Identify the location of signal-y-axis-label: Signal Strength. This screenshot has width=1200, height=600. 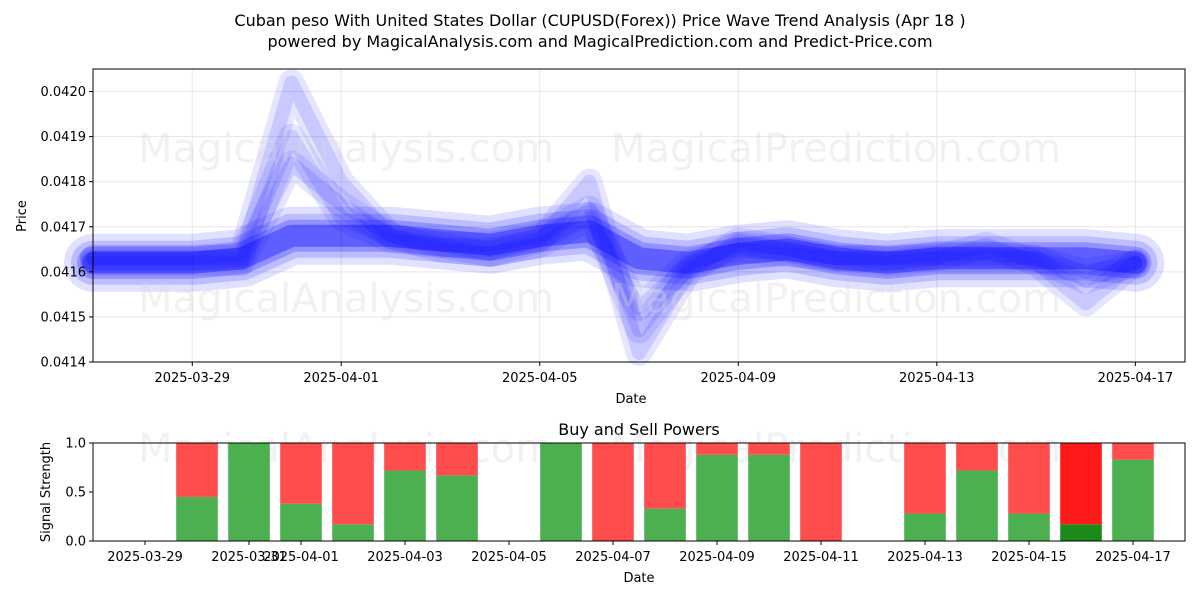
(46, 492).